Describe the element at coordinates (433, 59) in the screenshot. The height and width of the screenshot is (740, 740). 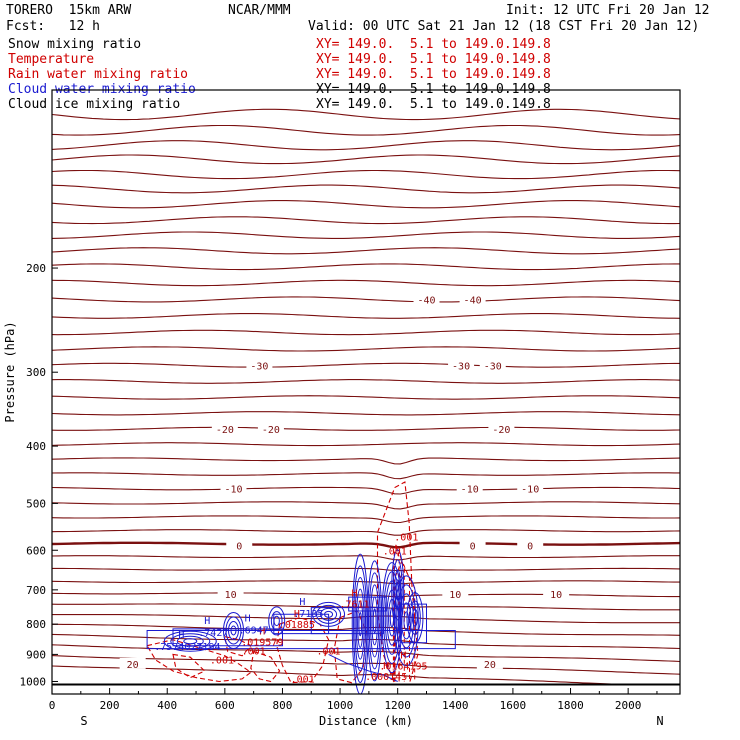
I see `field-temperature-xy: XY= 149.0. 5.1 to 149.0.149.8` at that location.